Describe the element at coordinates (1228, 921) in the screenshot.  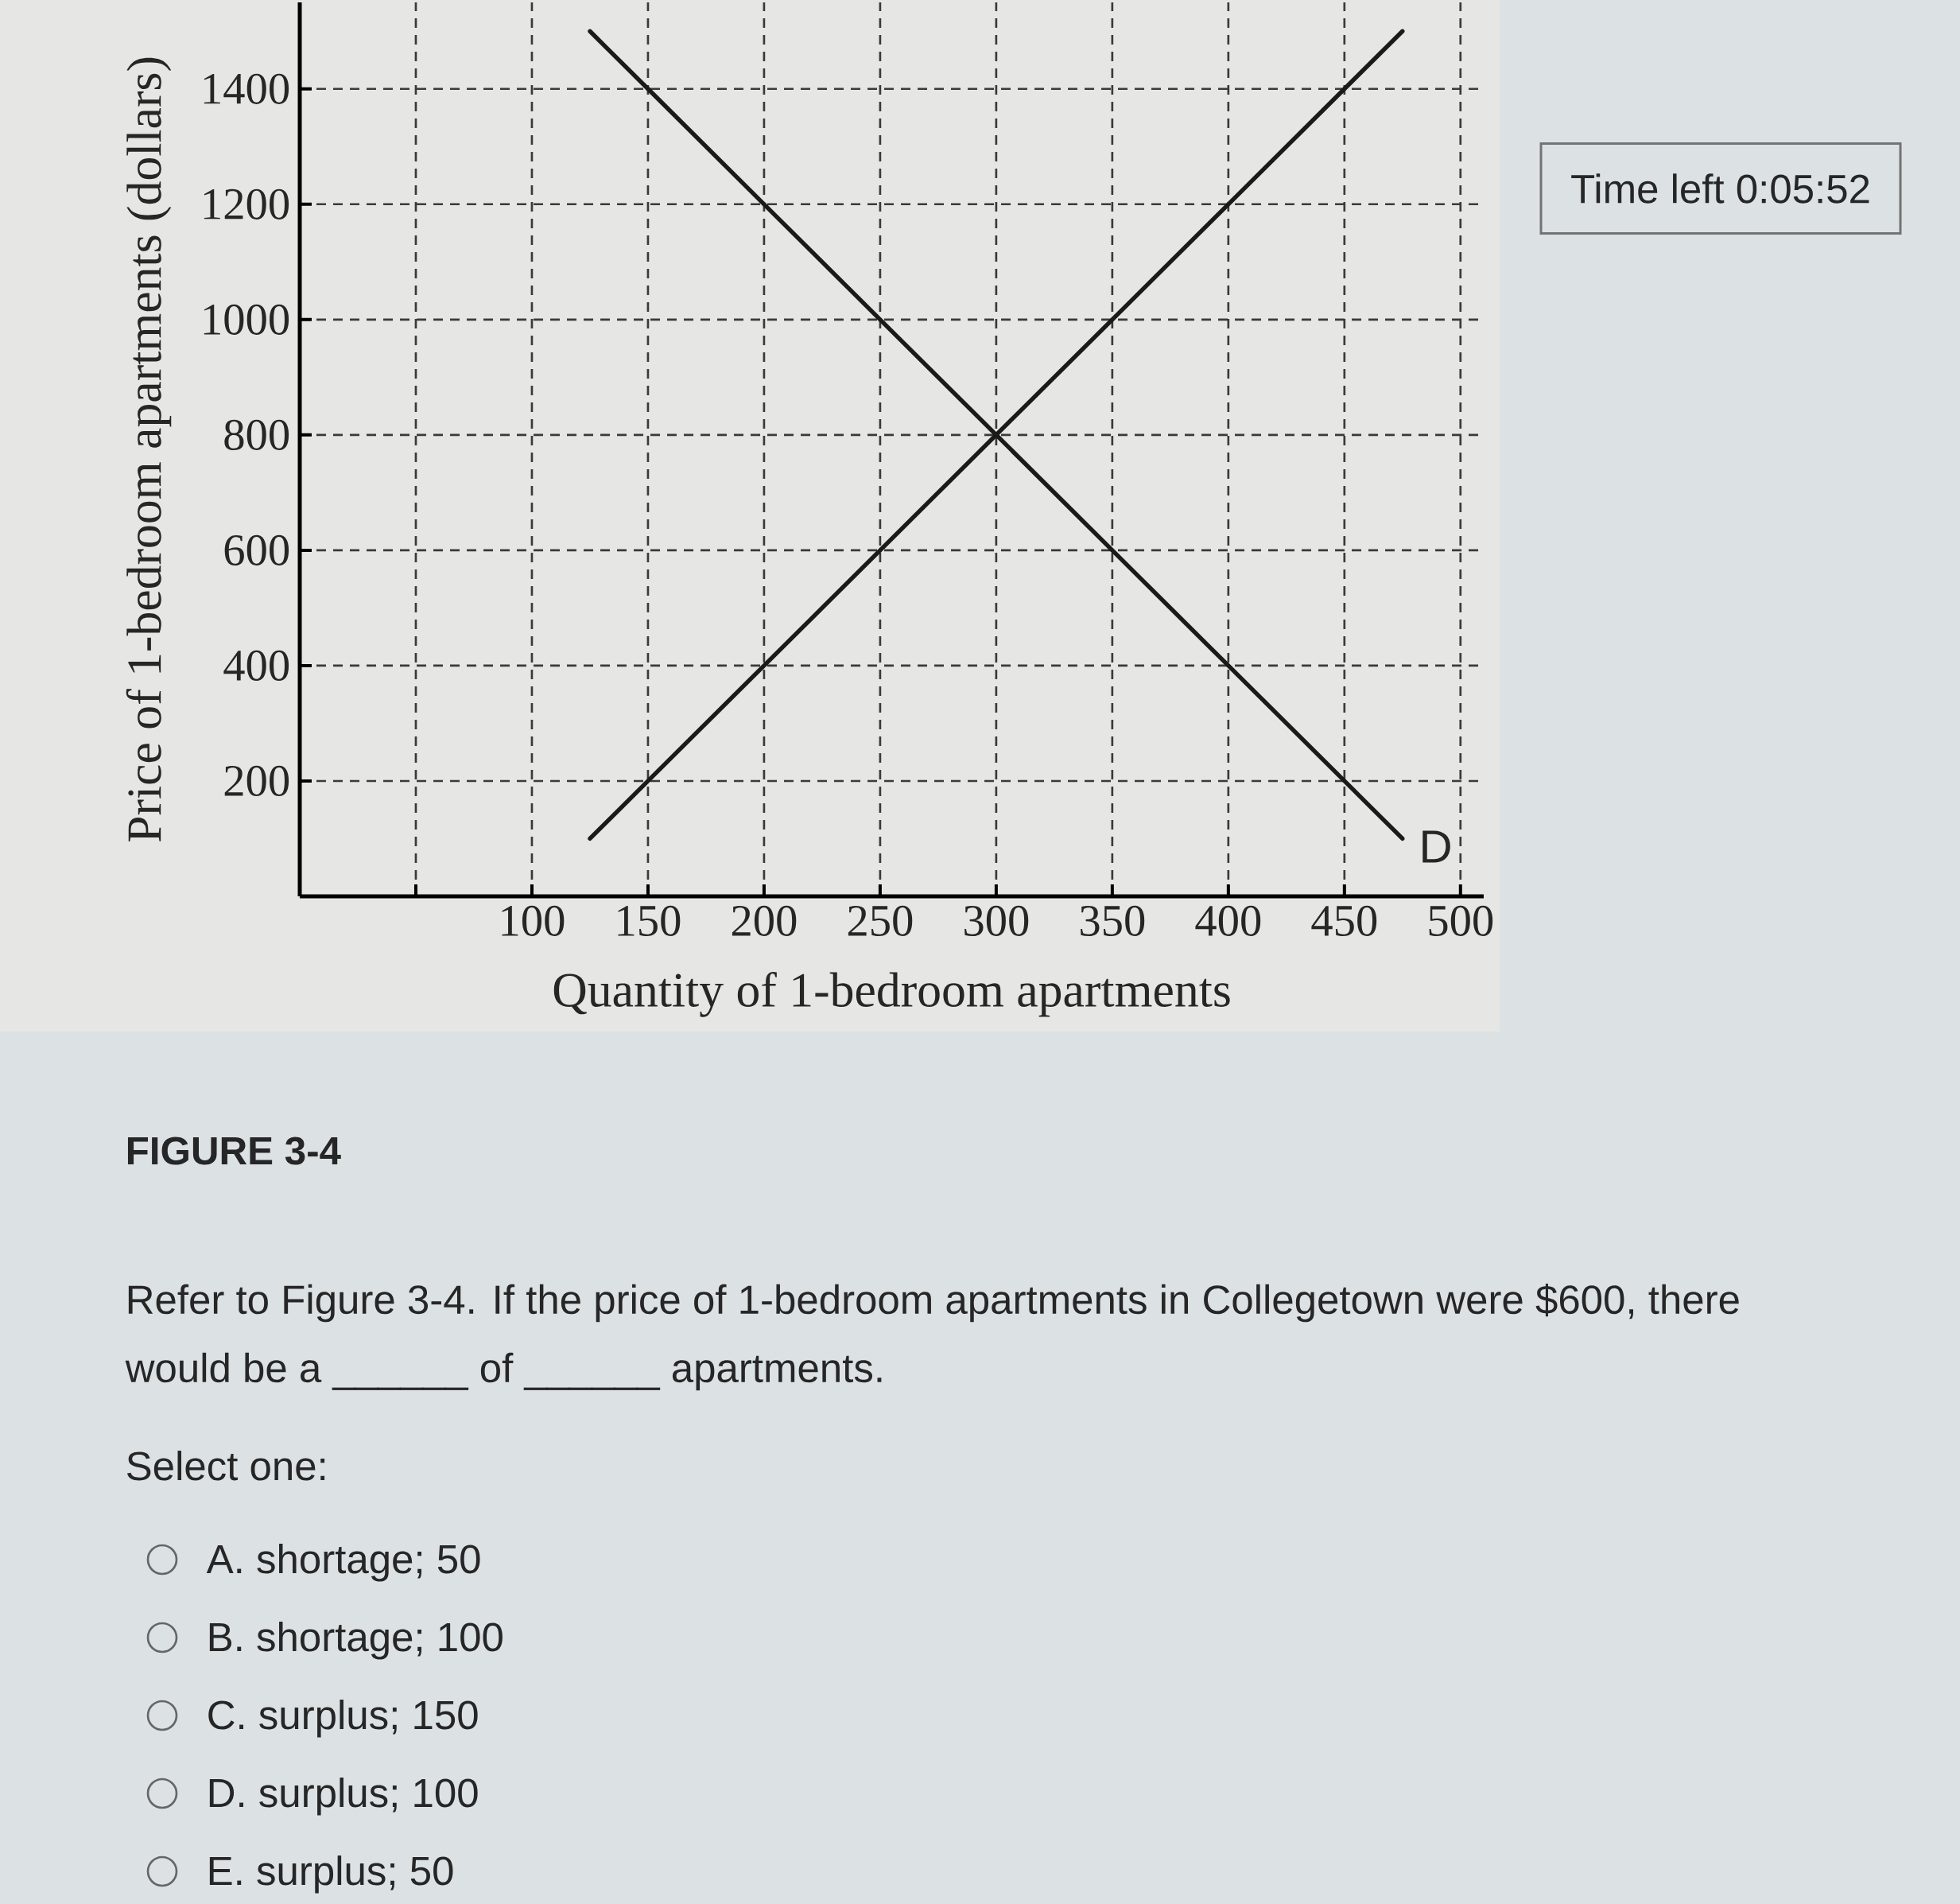
I see `x-tick-label: 400` at that location.